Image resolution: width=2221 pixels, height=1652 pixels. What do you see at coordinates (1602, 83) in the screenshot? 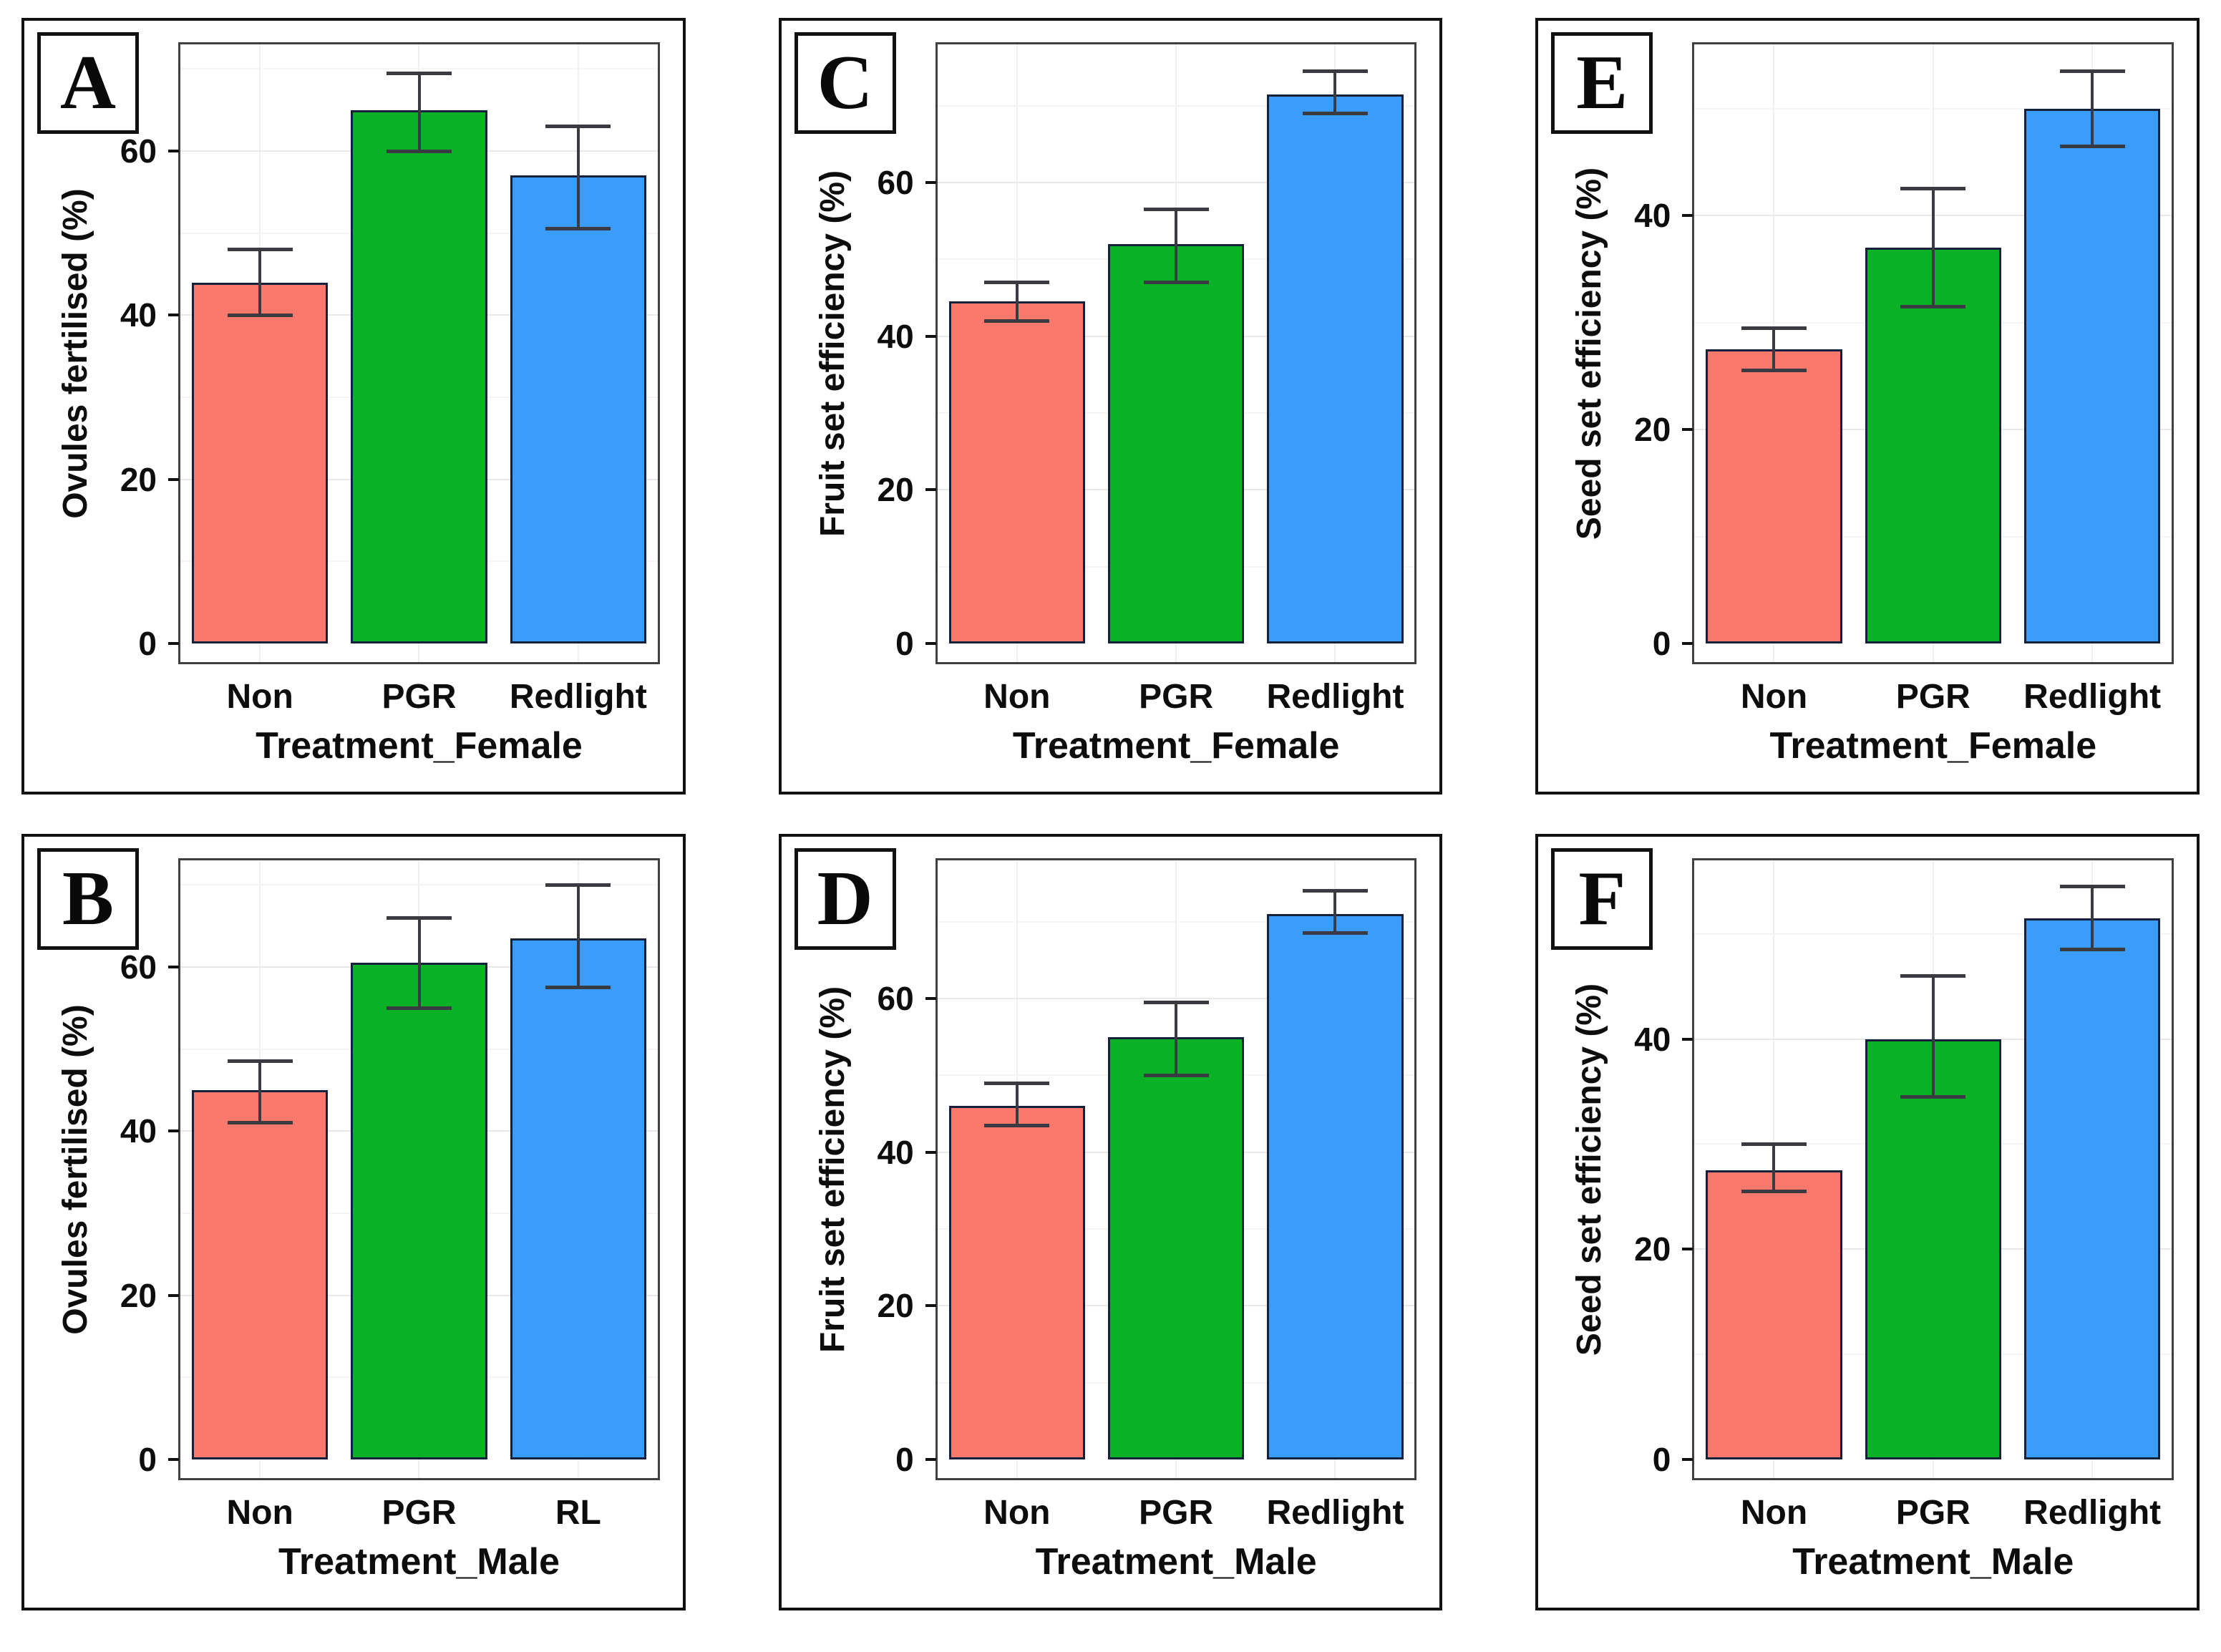
I see `panel-letter-box: E` at bounding box center [1602, 83].